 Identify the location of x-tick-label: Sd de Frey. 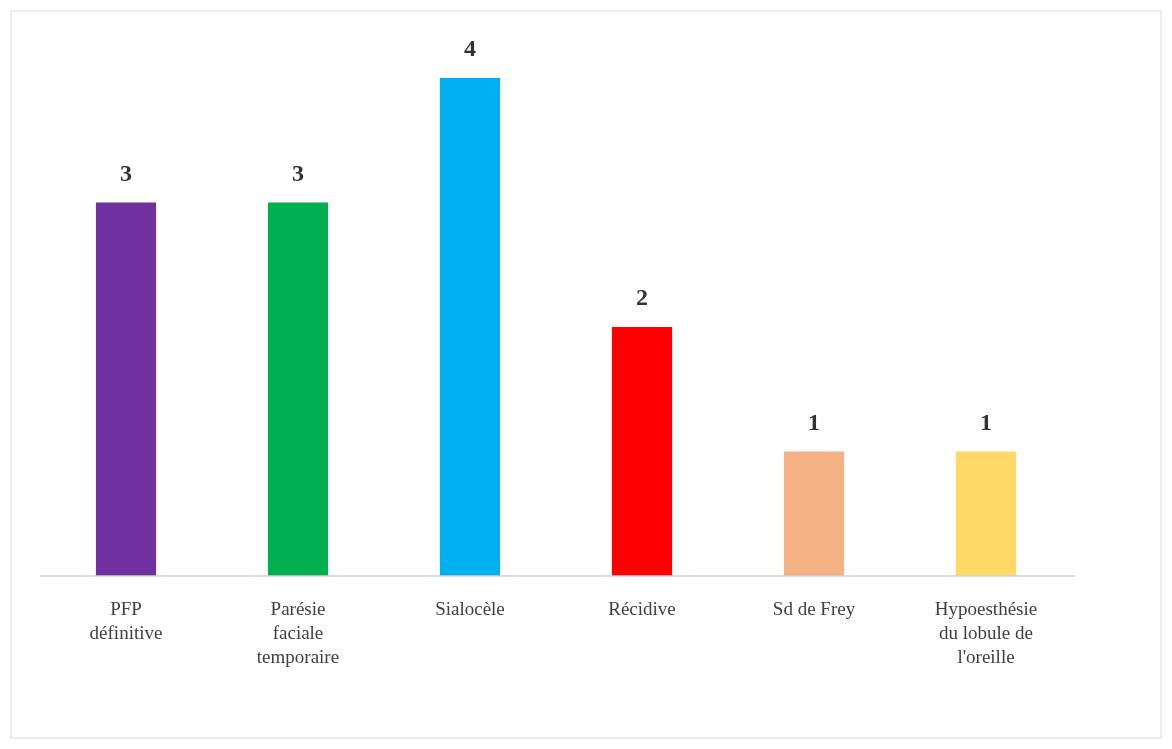
(814, 608).